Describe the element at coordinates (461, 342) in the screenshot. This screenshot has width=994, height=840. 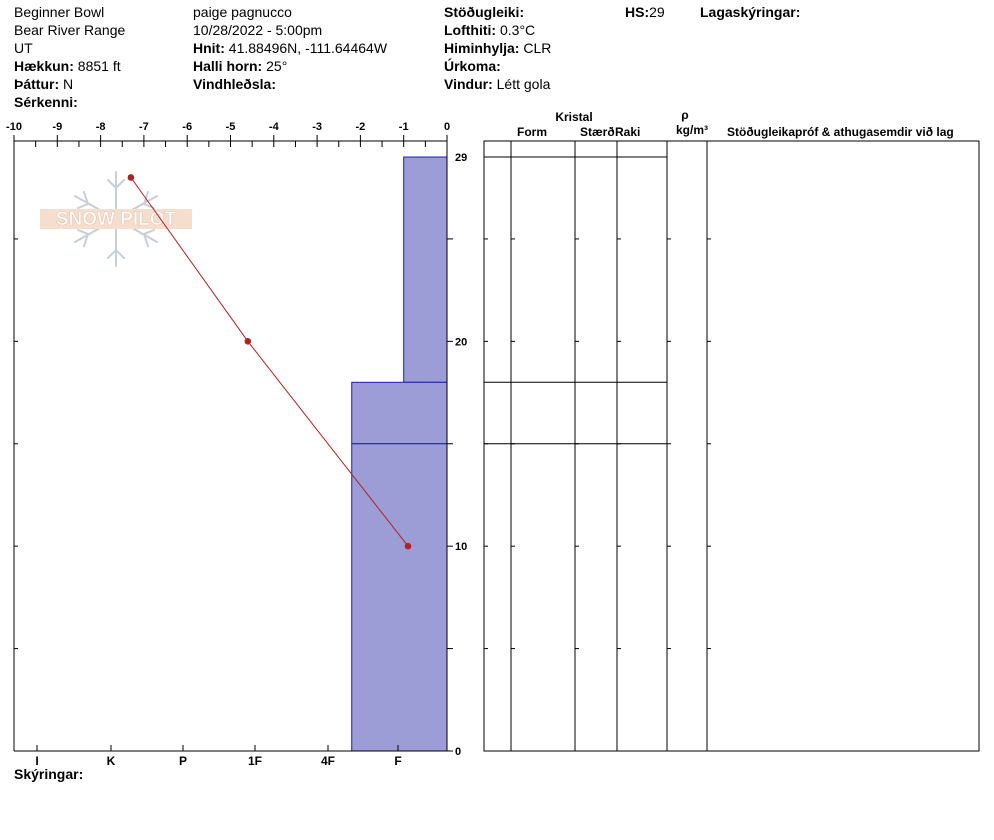
I see `height-tick-label: 20` at that location.